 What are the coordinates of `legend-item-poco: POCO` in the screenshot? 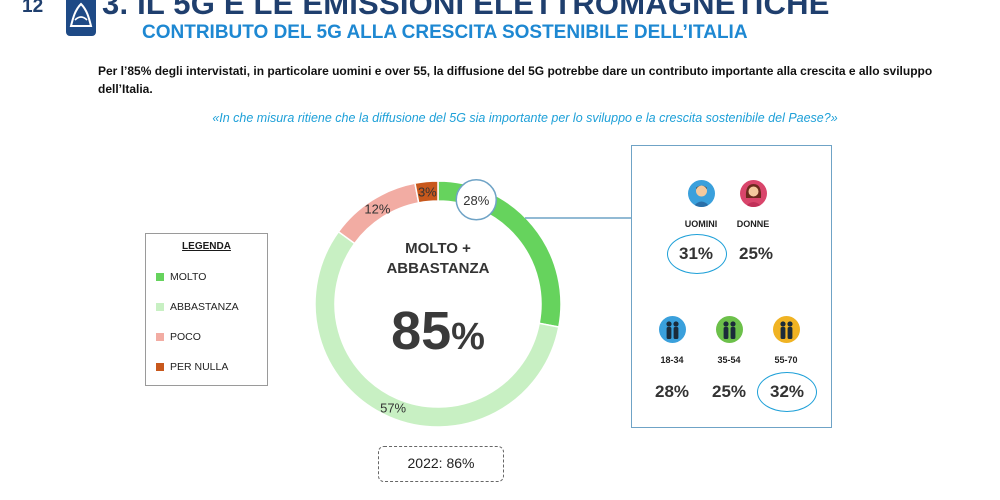 It's located at (178, 337).